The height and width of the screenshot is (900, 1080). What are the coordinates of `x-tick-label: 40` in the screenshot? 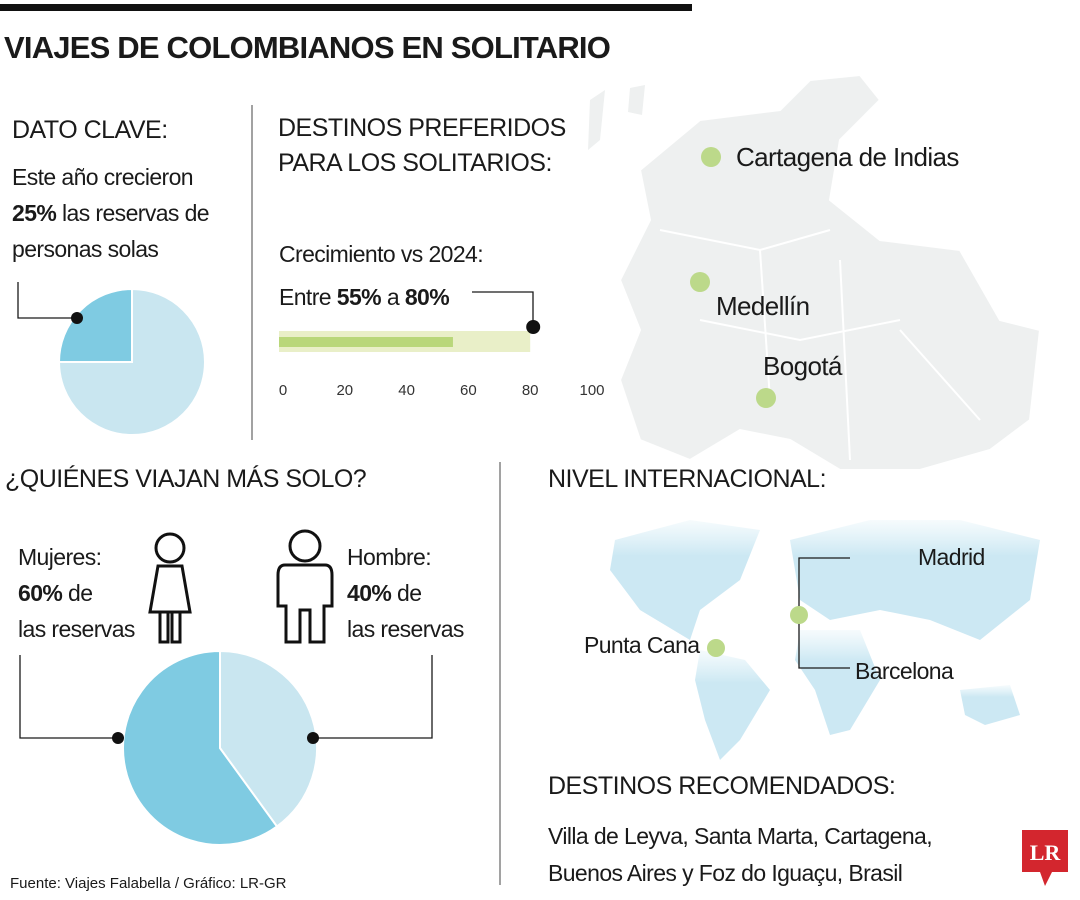 It's located at (406, 390).